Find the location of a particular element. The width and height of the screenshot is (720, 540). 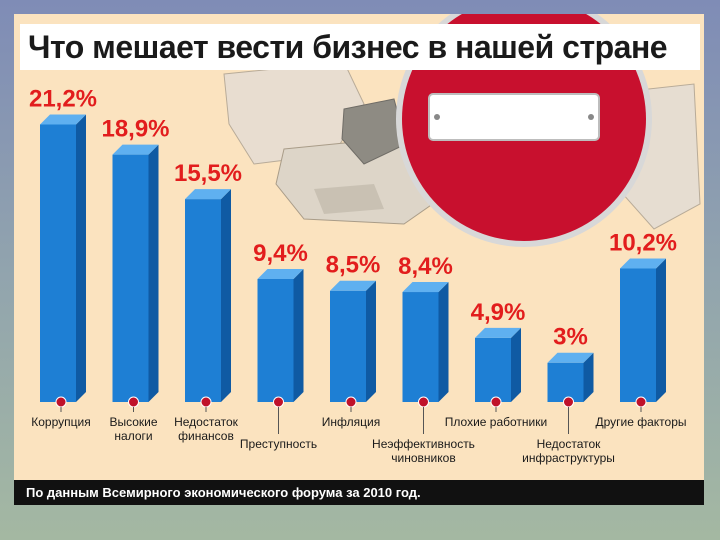

category-label: чиновников is located at coordinates (423, 458).